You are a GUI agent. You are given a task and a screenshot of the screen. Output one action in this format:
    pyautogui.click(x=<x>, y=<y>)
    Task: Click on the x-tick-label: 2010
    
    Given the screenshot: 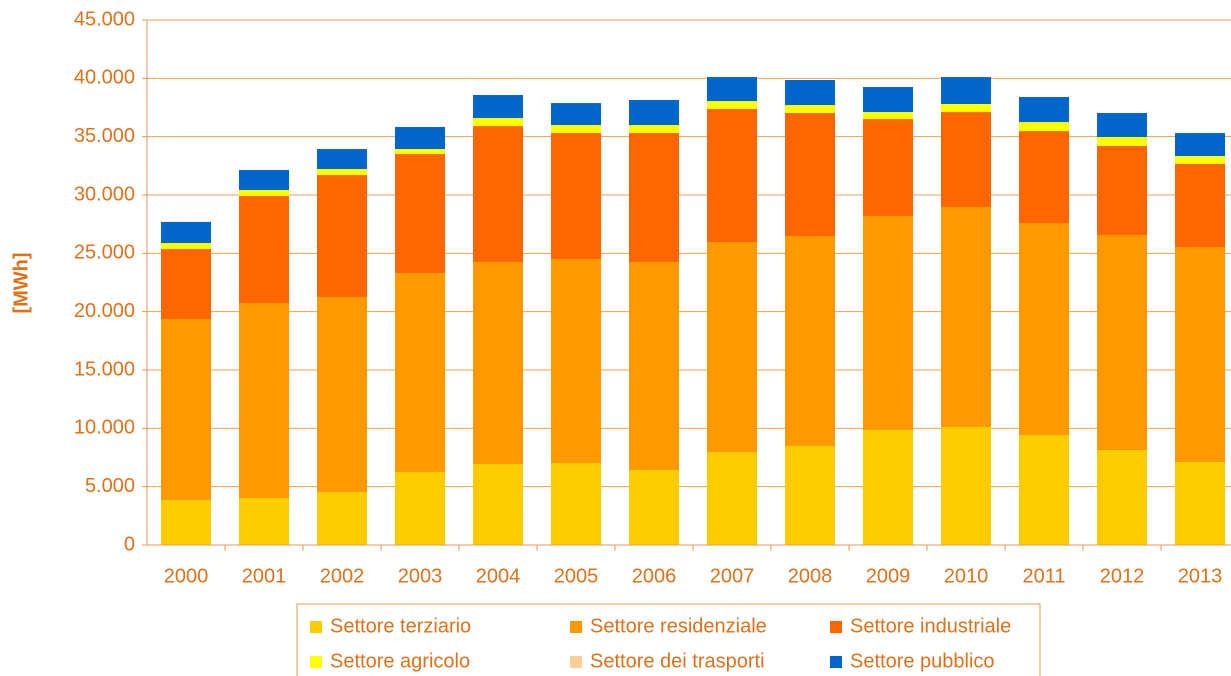 What is the action you would take?
    pyautogui.click(x=966, y=576)
    